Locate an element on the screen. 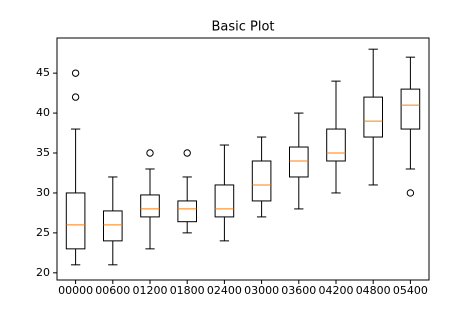  chart-title: Basic Plot is located at coordinates (242, 27).